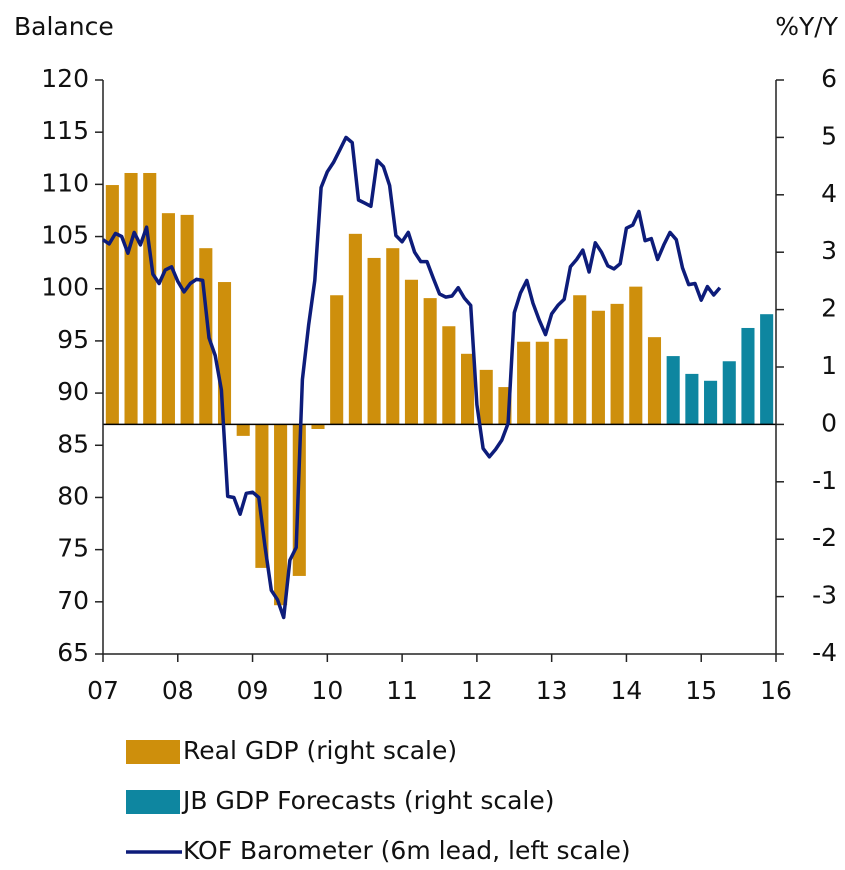 This screenshot has width=845, height=870. I want to click on y-tick-label: 115, so click(65, 130).